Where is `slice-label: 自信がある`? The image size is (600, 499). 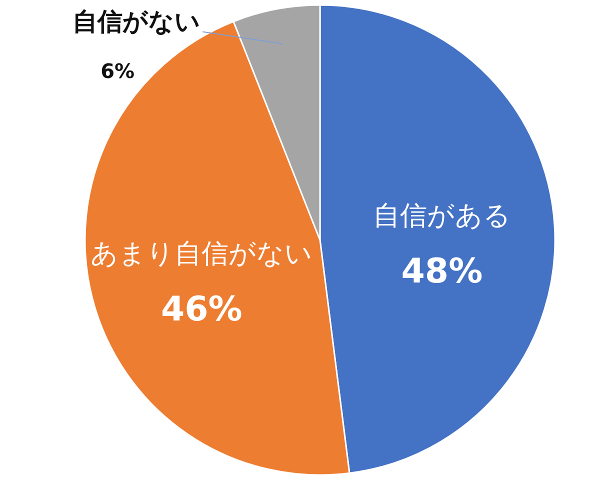 slice-label: 自信がある is located at coordinates (441, 216).